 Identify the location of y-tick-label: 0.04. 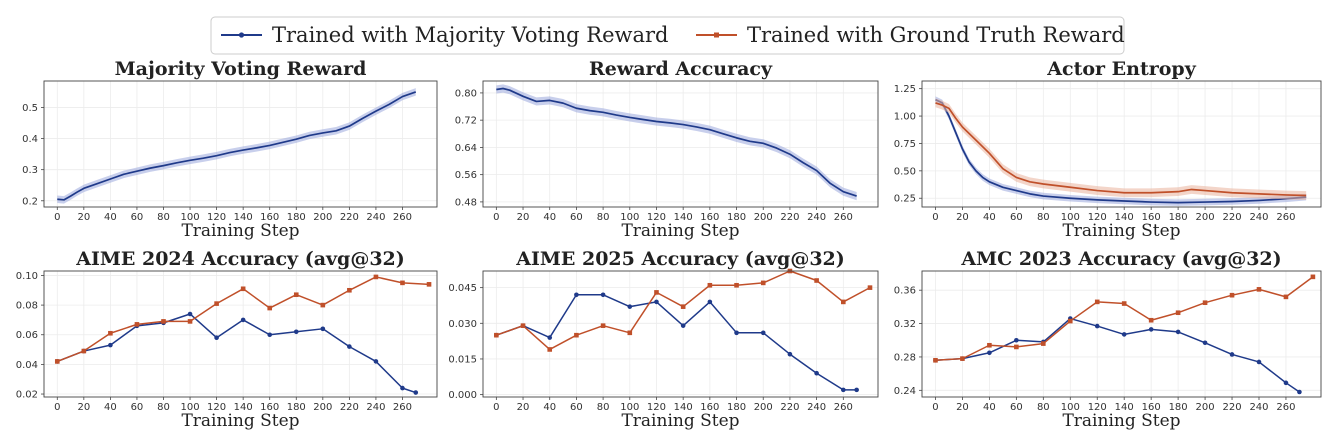
(27, 365).